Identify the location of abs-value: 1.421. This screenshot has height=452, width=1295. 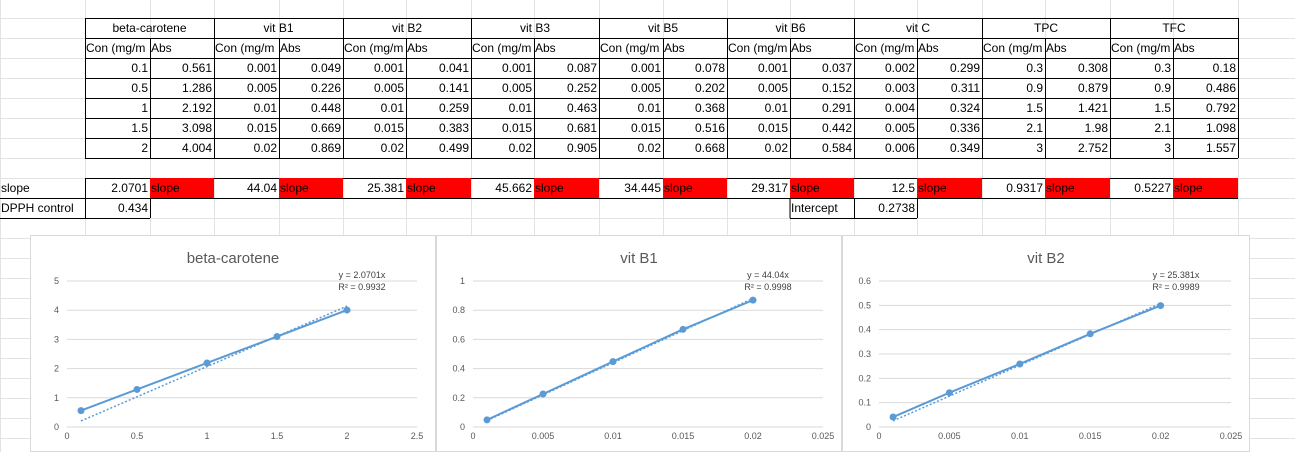
(1092, 108).